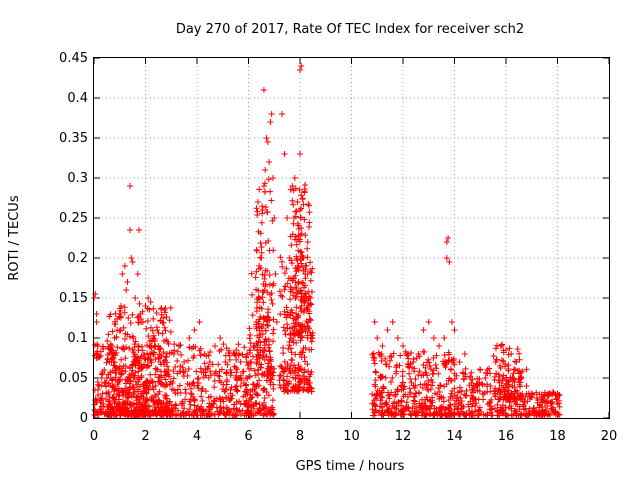 This screenshot has width=640, height=484. I want to click on x-tick-label: 20, so click(609, 436).